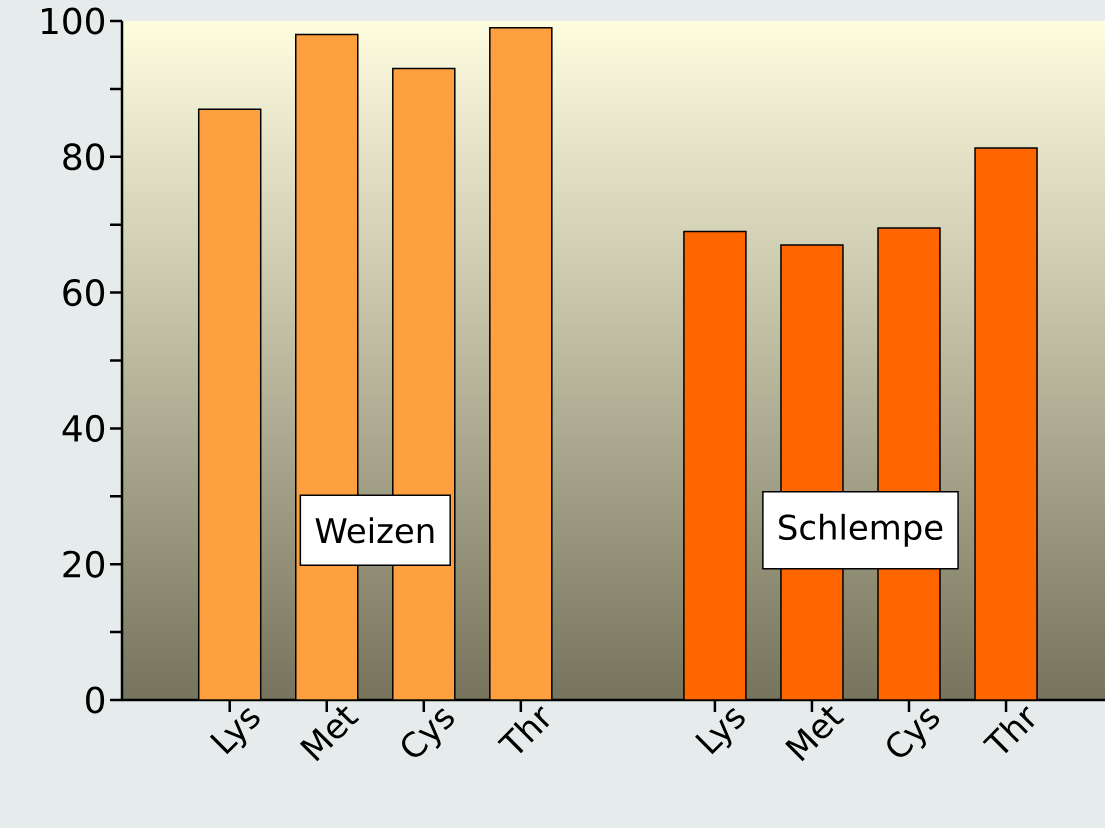  Describe the element at coordinates (84, 564) in the screenshot. I see `y-tick-label: 20` at that location.